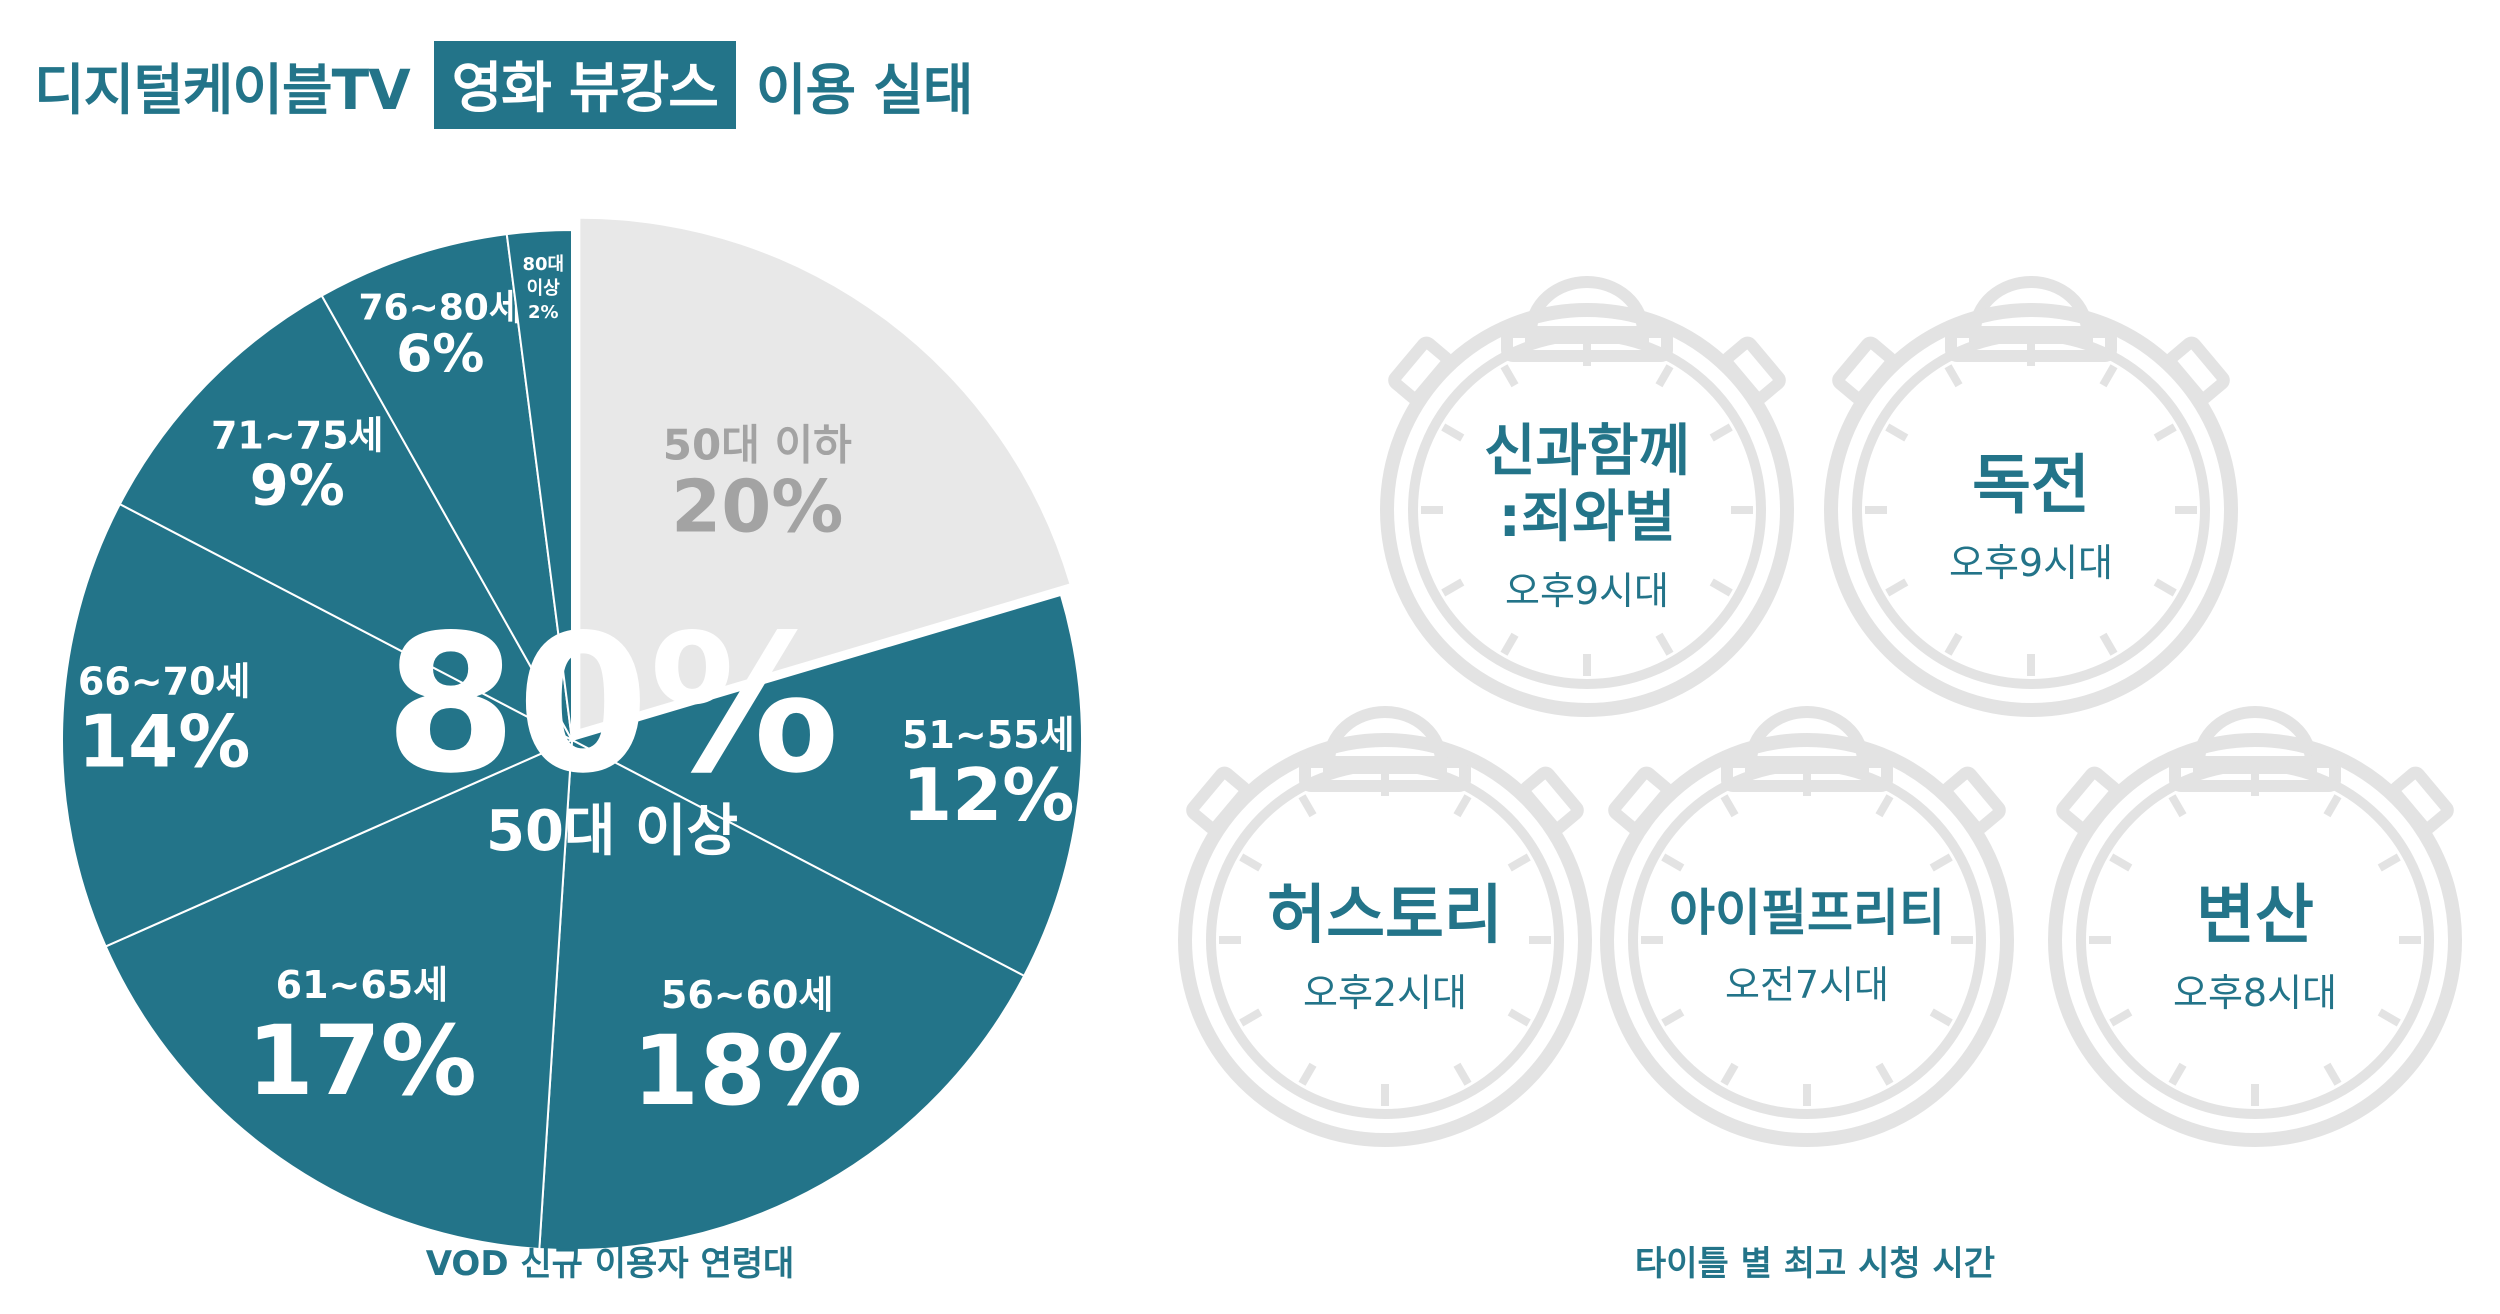 This screenshot has width=2500, height=1314. I want to click on watch-title: 허스토리, so click(1385, 916).